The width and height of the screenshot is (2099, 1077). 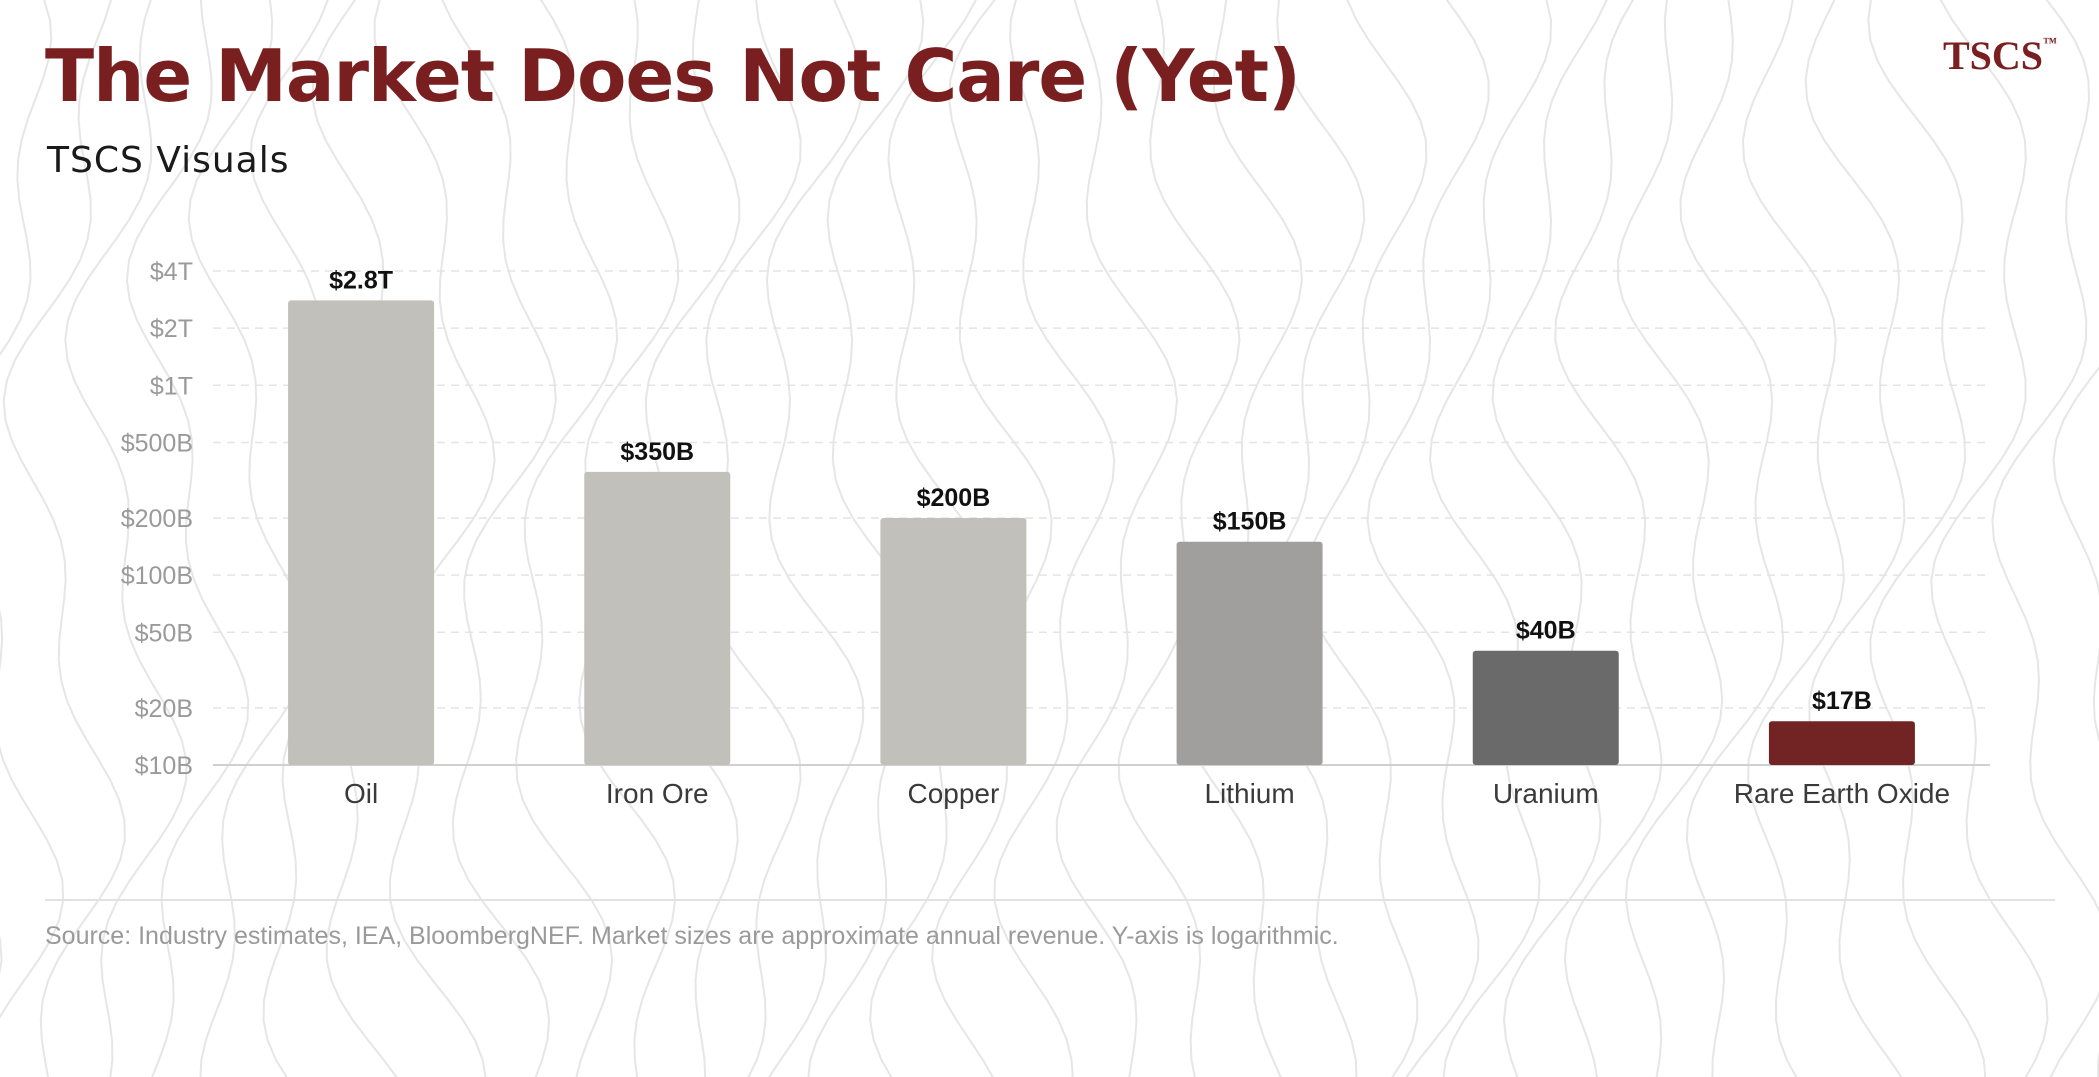 What do you see at coordinates (361, 280) in the screenshot?
I see `bar-value-label: $2.8T` at bounding box center [361, 280].